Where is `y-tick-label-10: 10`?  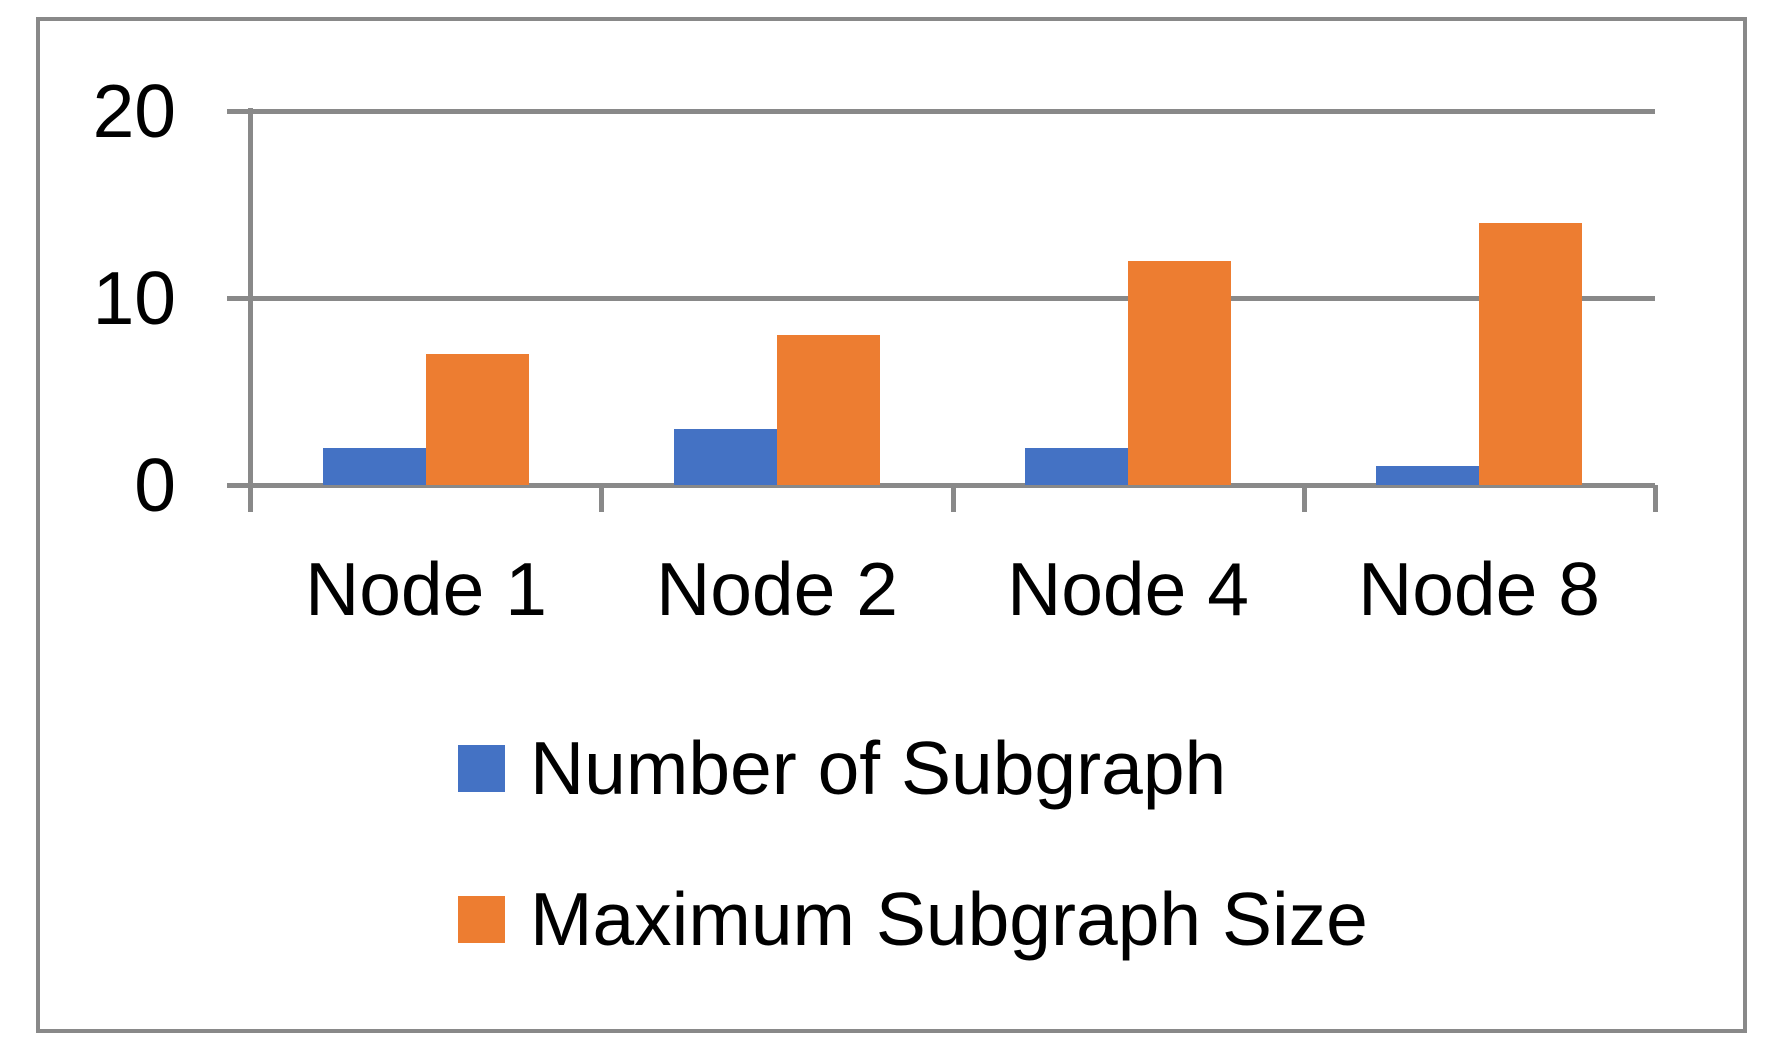 y-tick-label-10: 10 is located at coordinates (134, 298).